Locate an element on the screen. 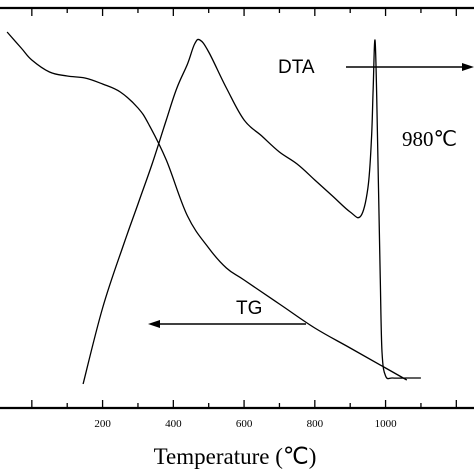 This screenshot has height=474, width=474. tg-annotation: TG is located at coordinates (227, 313).